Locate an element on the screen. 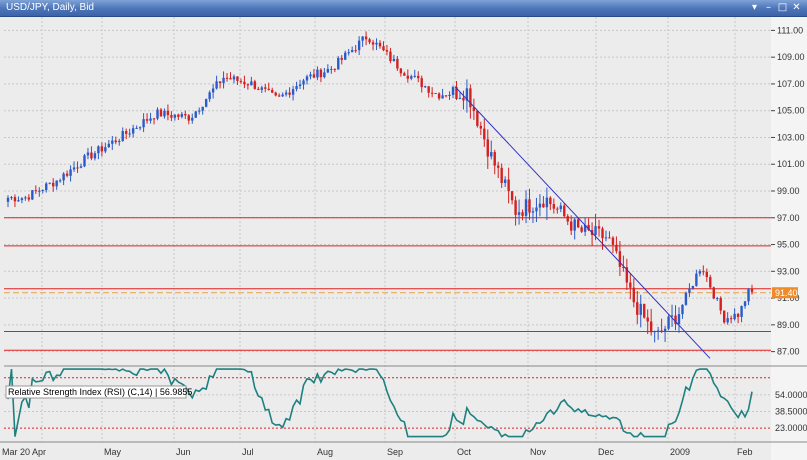  title-bar: USD/JPY, Daily, Bid ▾ – □ ✕ is located at coordinates (403, 8).